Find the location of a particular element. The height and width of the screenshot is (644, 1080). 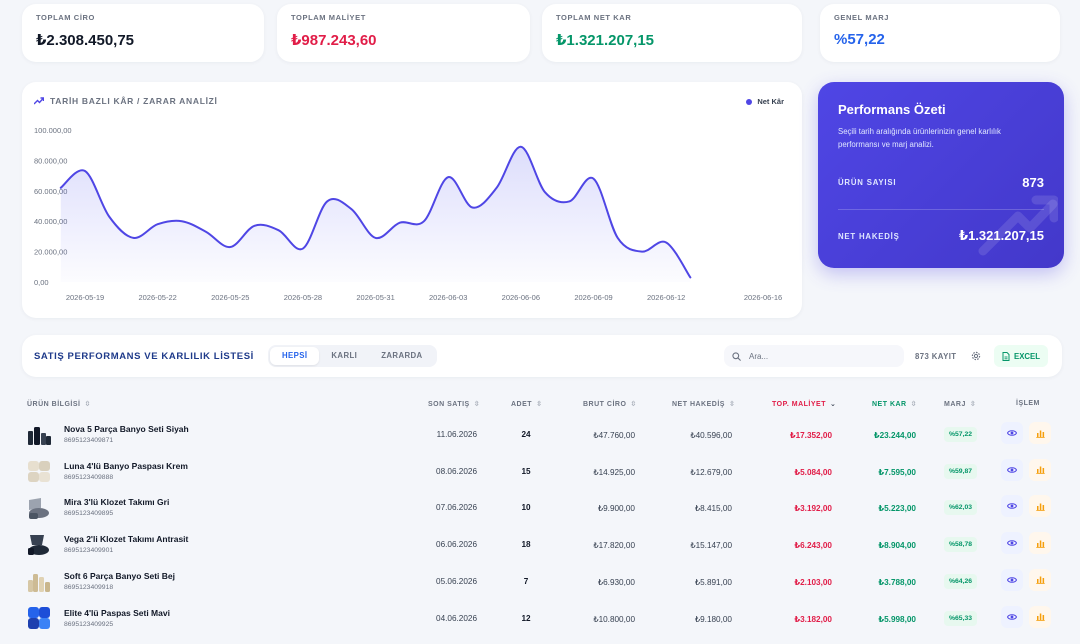

product-name: Luna 4'lü Banyo Paspası Krem is located at coordinates (126, 465).